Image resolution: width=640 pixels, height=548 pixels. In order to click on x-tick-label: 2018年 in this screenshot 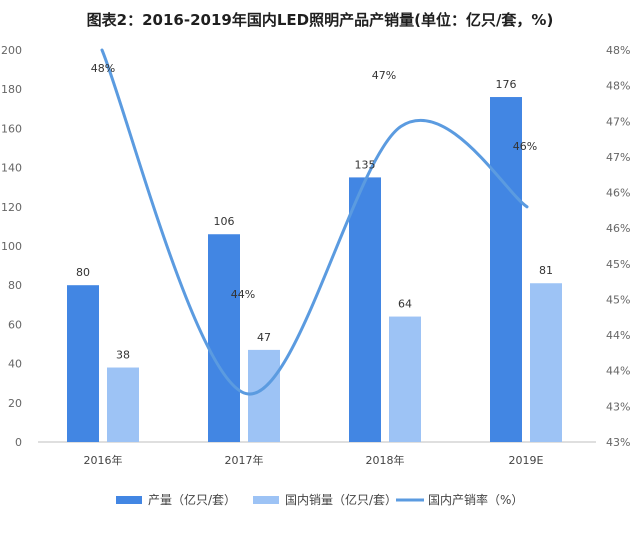, I will do `click(385, 460)`.